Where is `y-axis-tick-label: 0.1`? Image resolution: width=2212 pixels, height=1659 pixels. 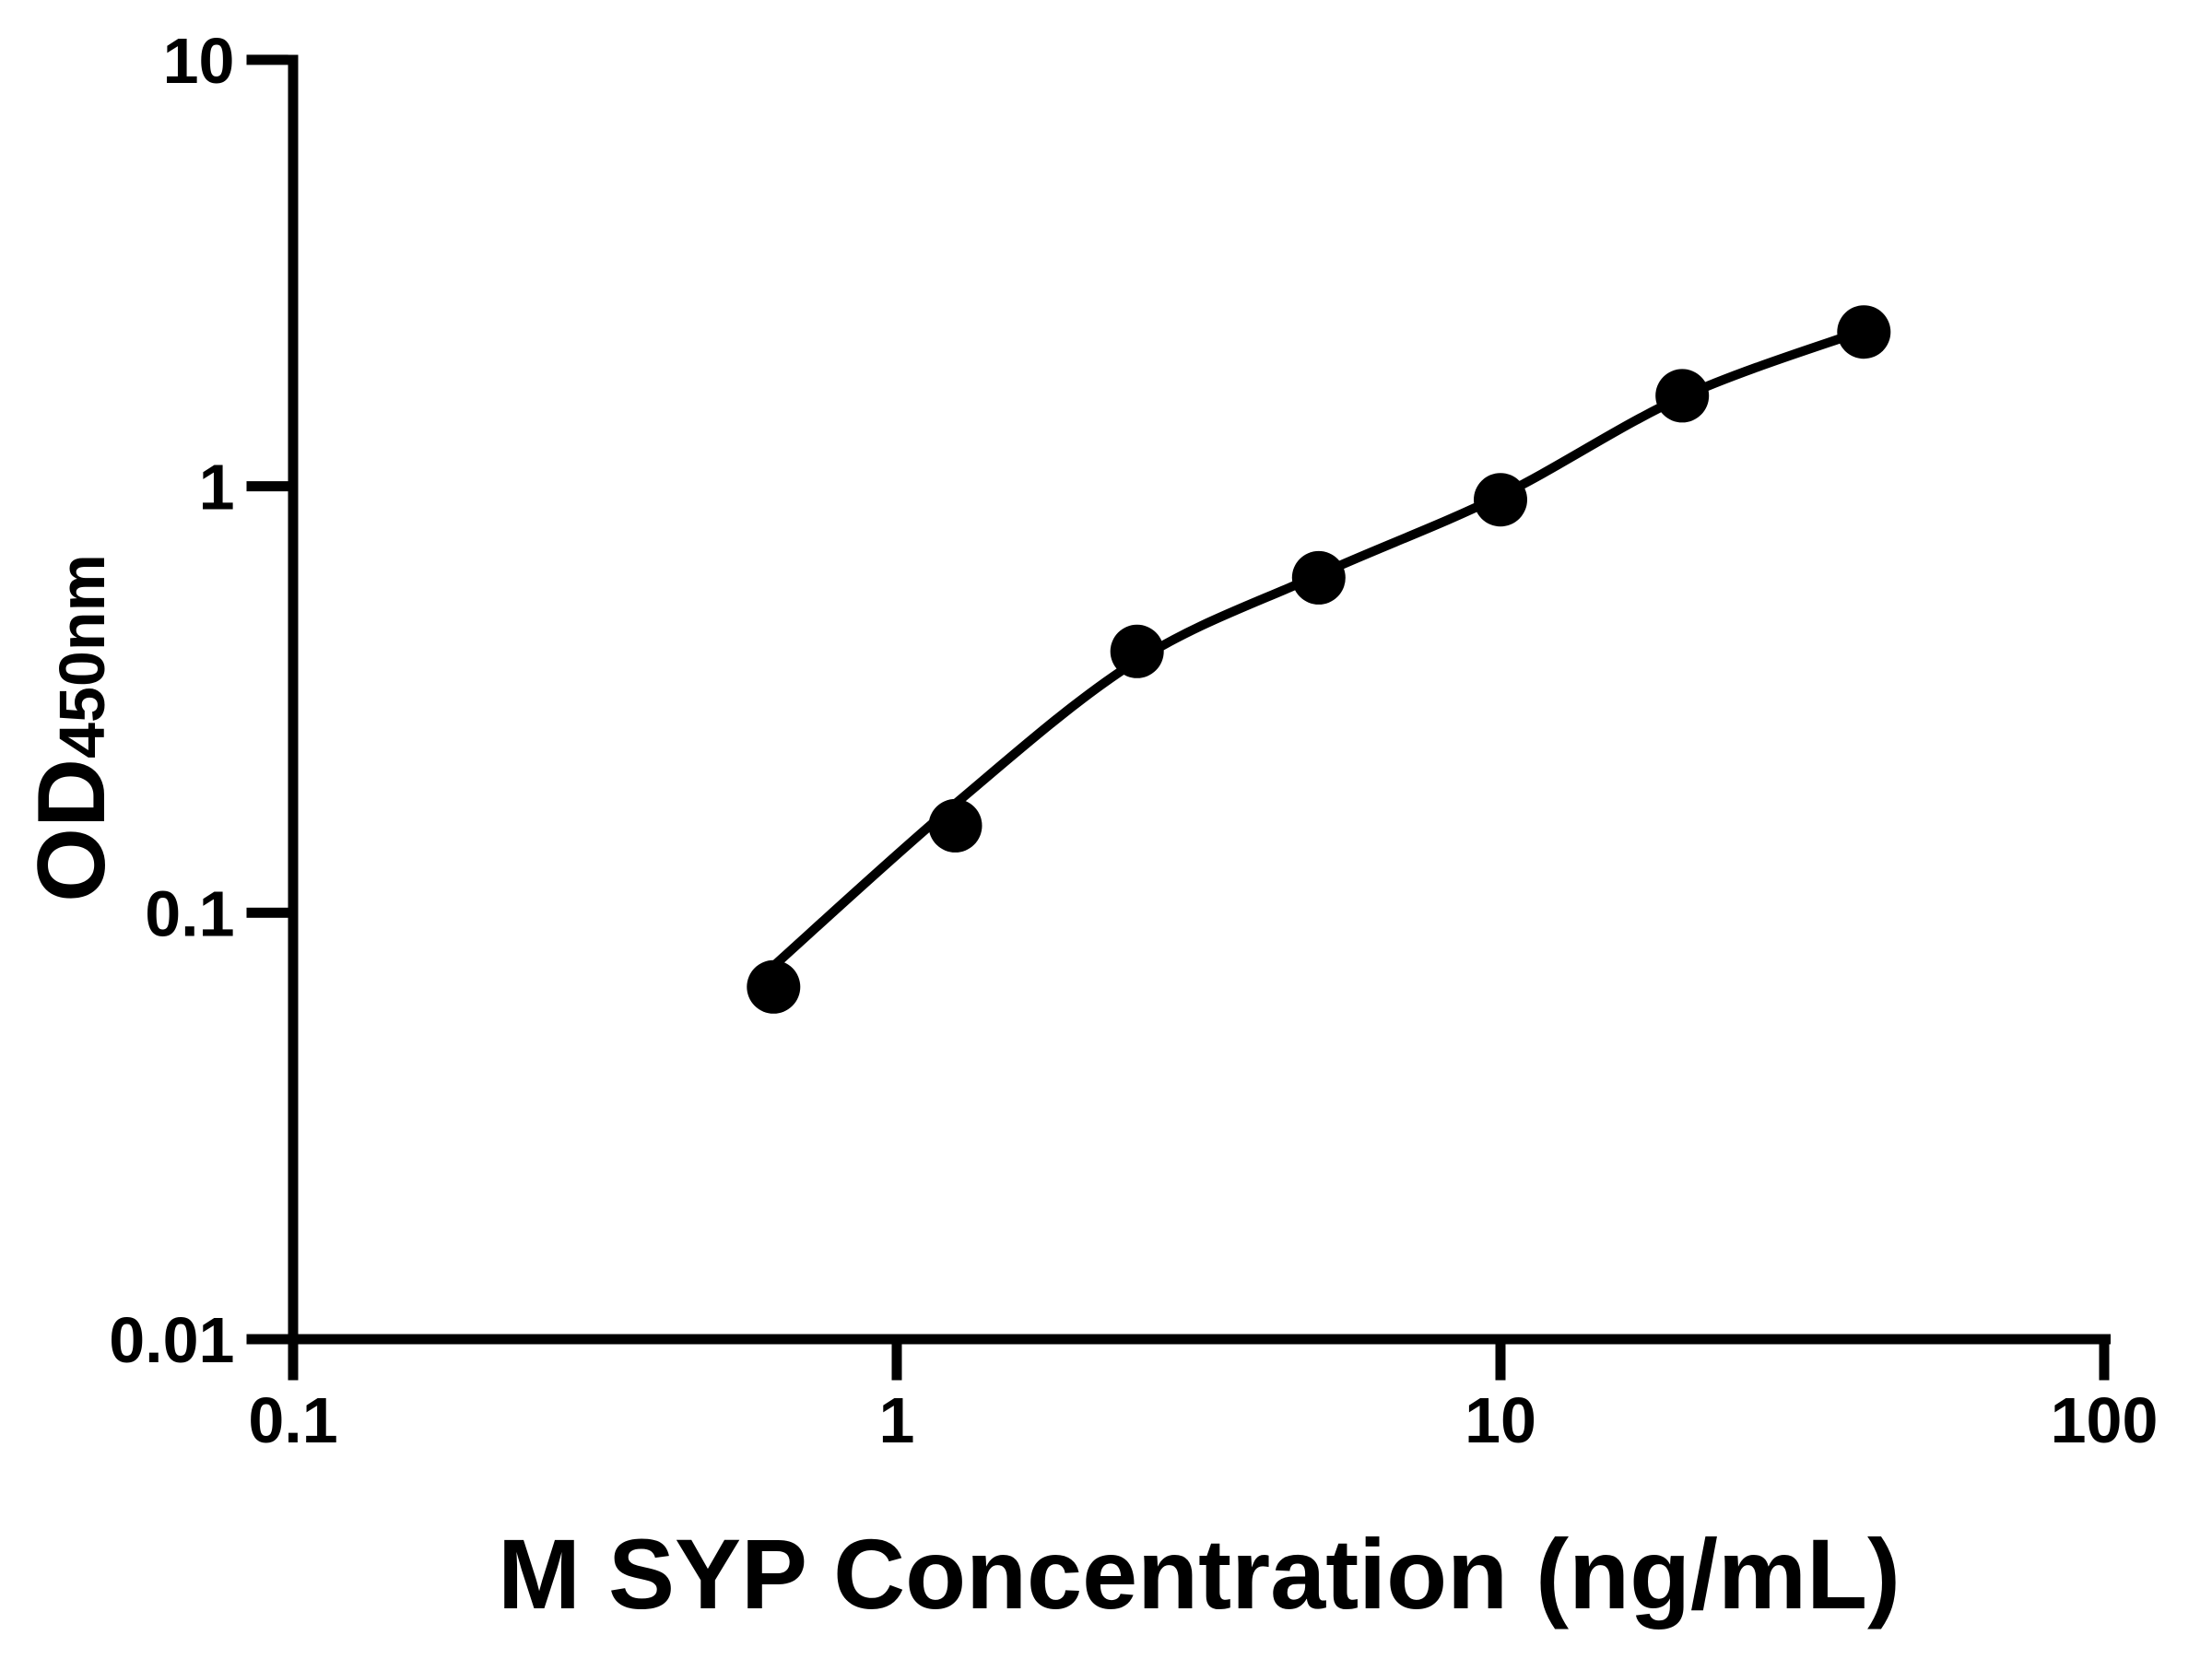 y-axis-tick-label: 0.1 is located at coordinates (189, 913).